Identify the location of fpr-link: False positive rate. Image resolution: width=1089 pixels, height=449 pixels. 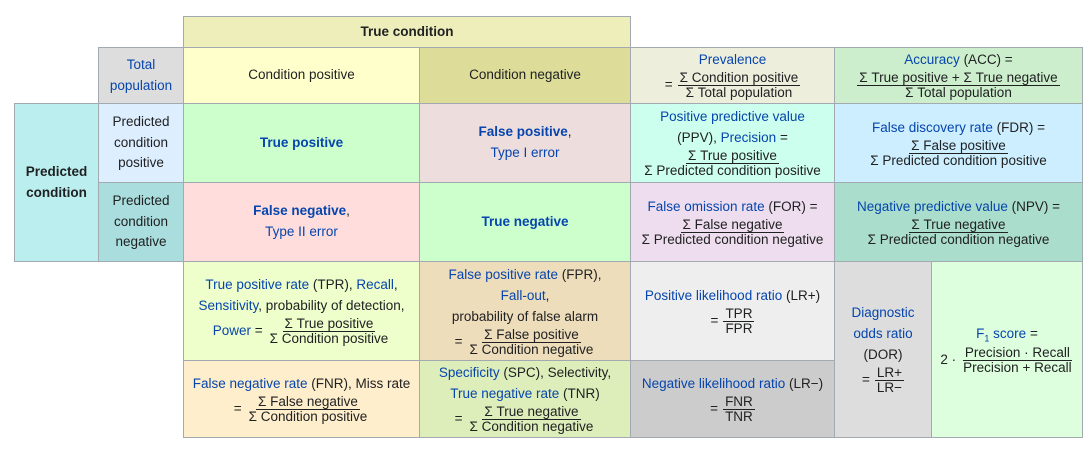
(503, 274).